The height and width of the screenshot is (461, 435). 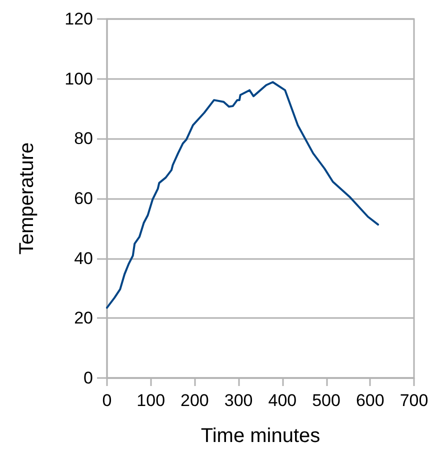 I want to click on y-tick-label: 0, so click(x=88, y=378).